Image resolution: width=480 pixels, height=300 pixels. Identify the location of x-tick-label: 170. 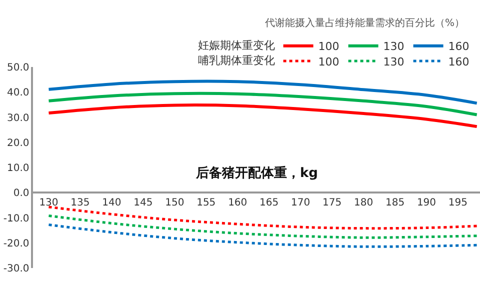
(300, 202).